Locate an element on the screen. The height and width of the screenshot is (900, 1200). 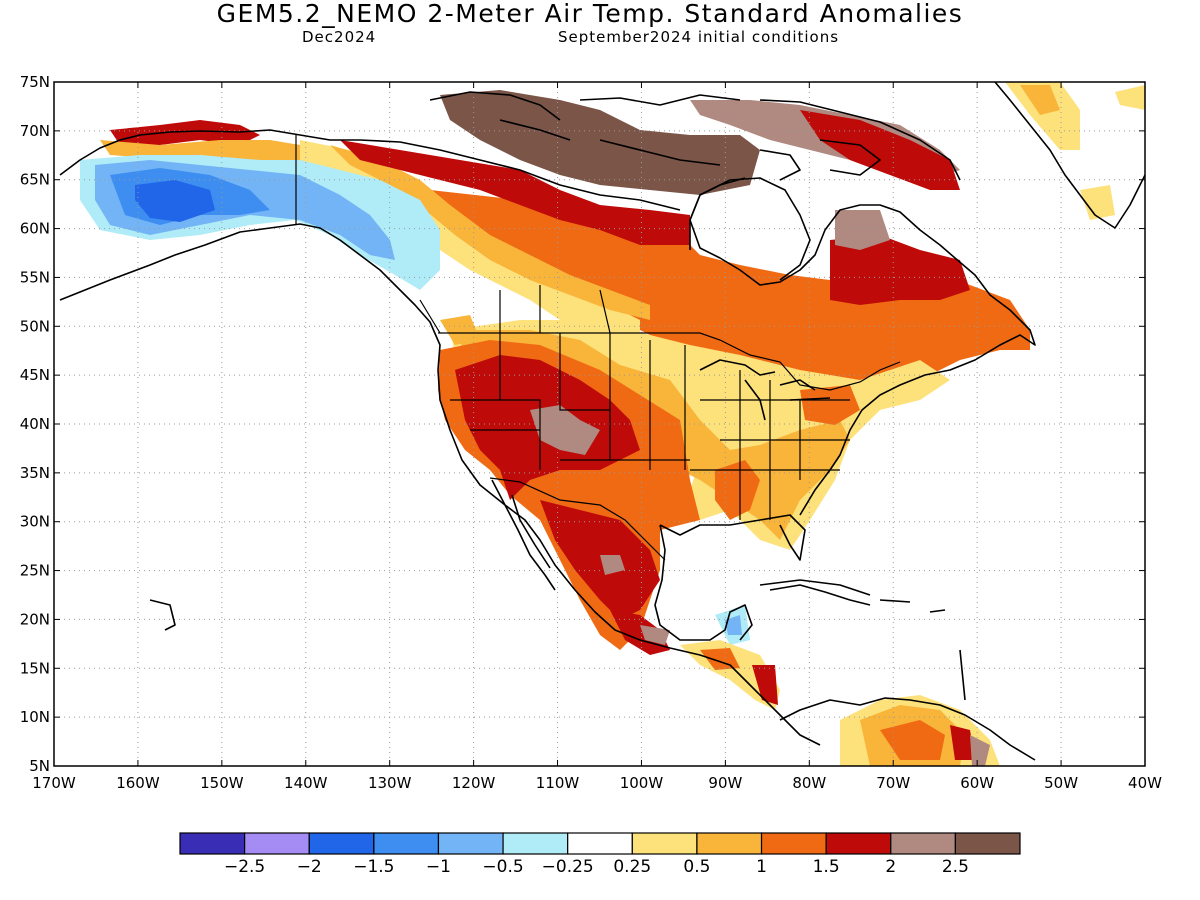
anomaly-region-northeast-orange is located at coordinates (830, 405).